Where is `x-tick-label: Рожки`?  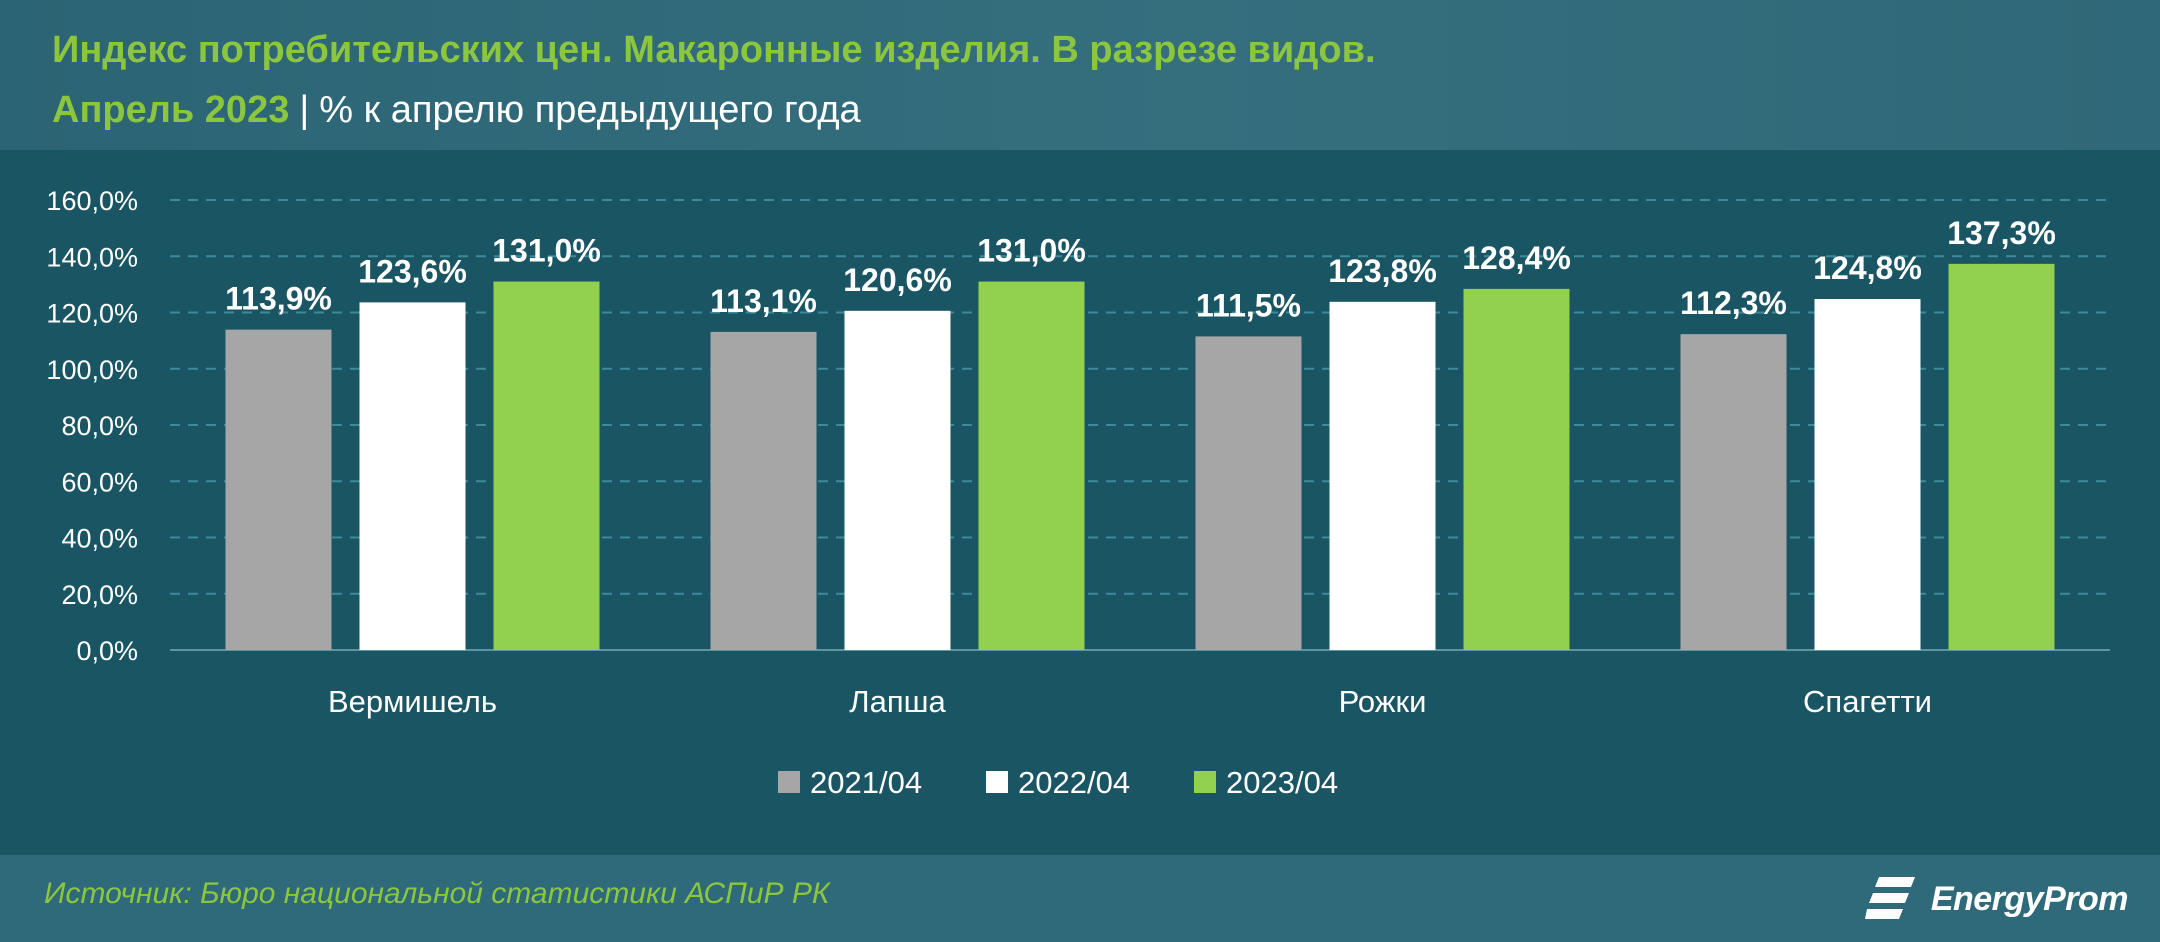 x-tick-label: Рожки is located at coordinates (1383, 701).